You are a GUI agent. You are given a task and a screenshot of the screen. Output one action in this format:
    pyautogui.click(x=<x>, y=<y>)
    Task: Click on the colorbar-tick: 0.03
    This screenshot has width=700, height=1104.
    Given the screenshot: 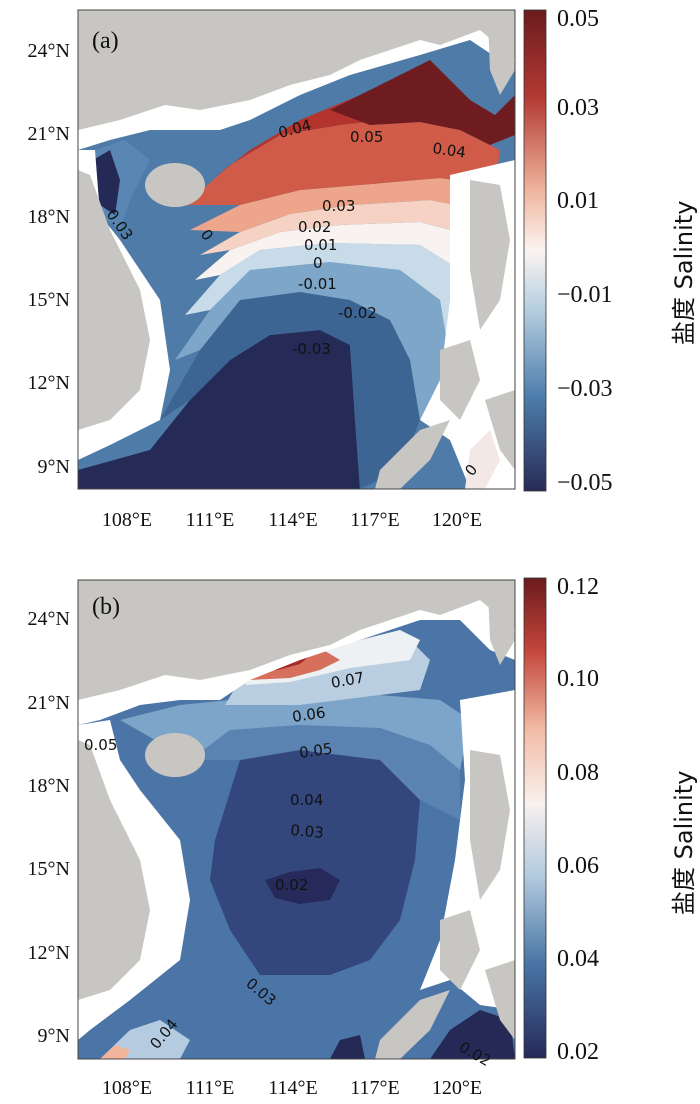 What is the action you would take?
    pyautogui.click(x=578, y=108)
    